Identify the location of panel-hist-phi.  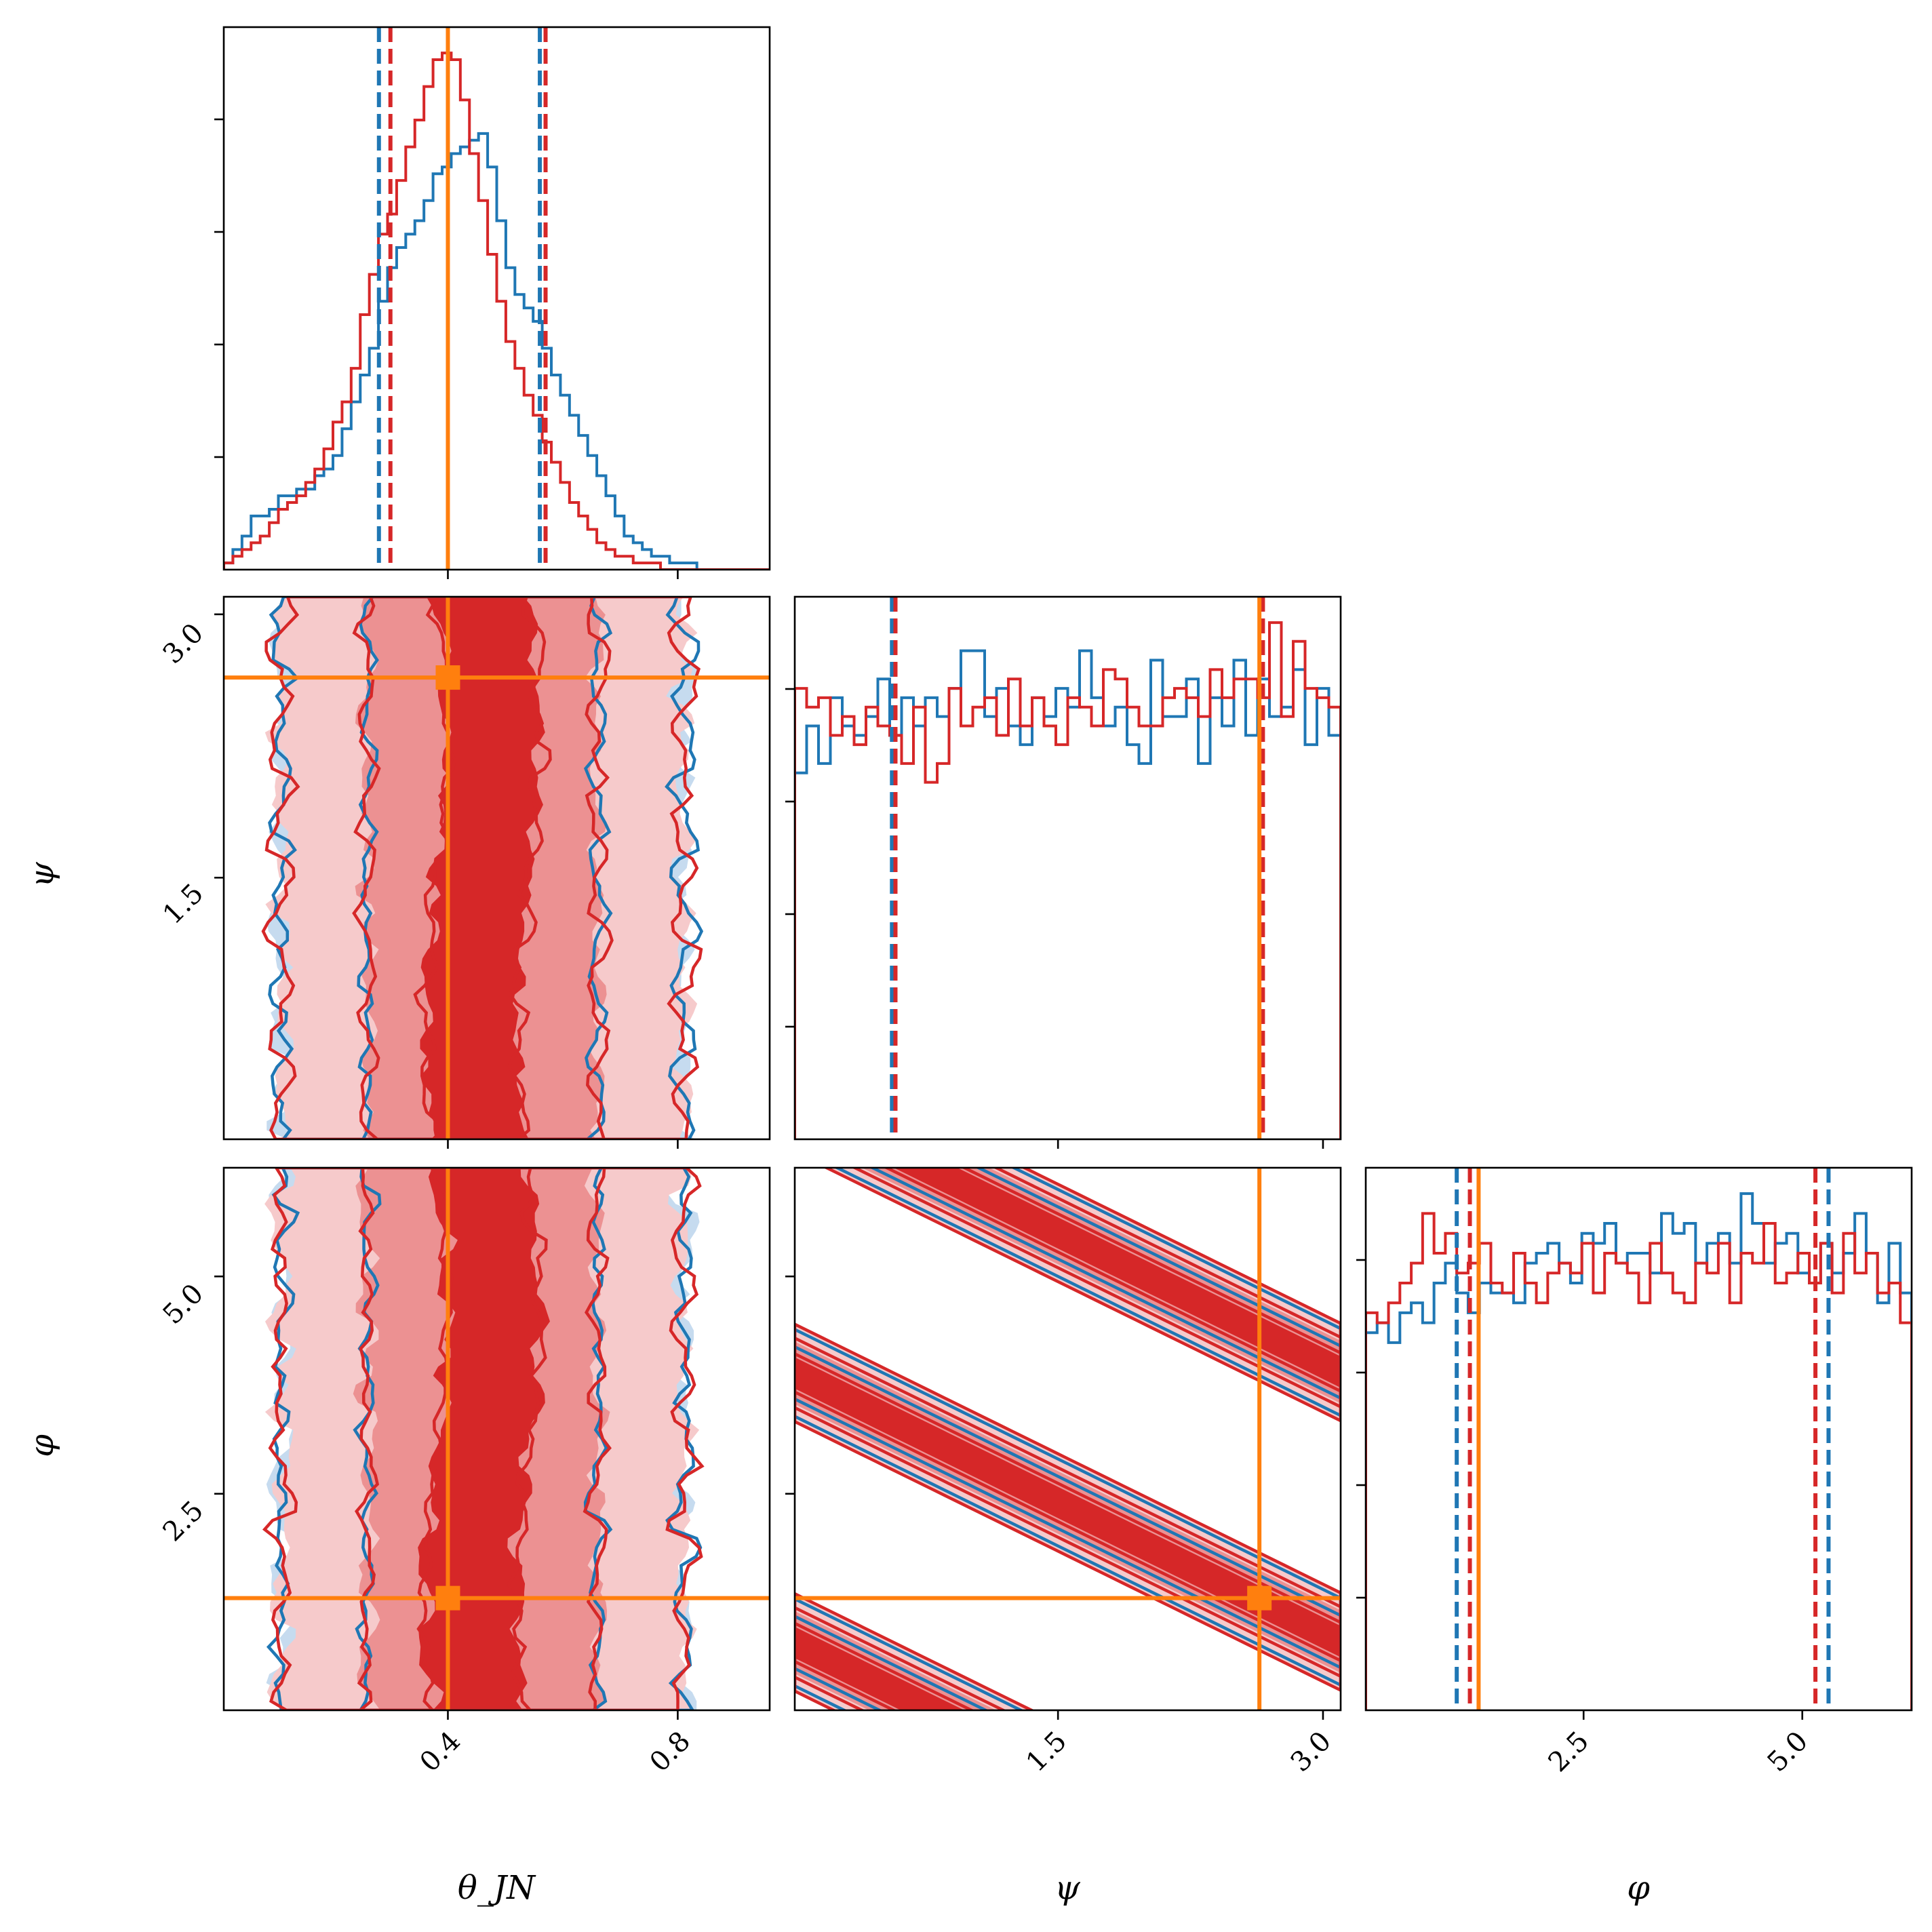
(1639, 1439).